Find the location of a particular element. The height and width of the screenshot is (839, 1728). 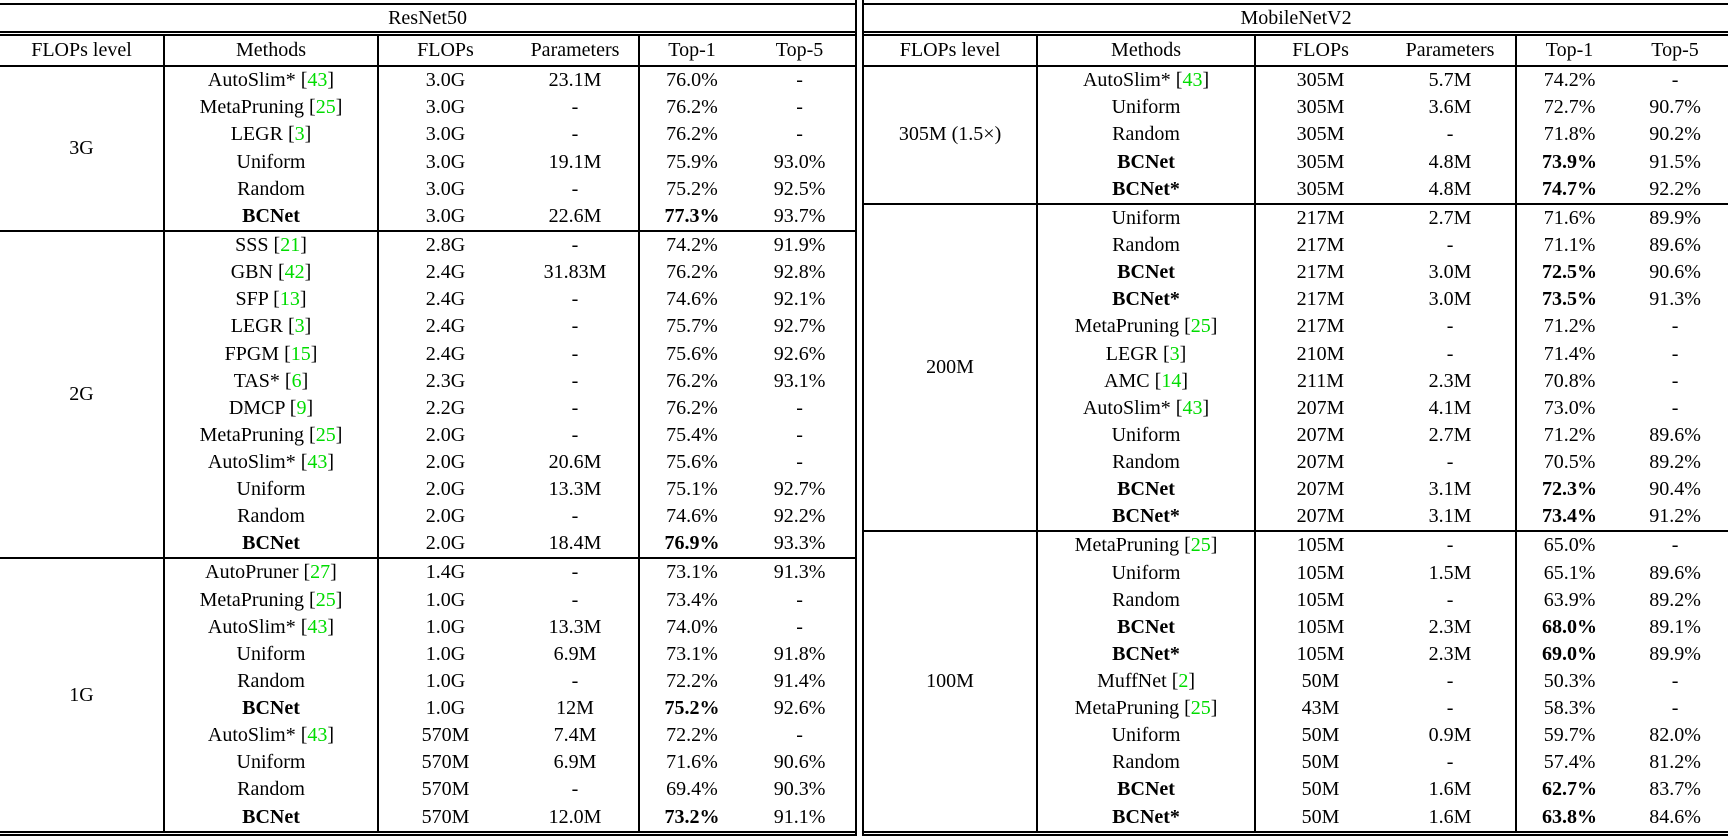

method-cell: BCNet* is located at coordinates (1146, 517).